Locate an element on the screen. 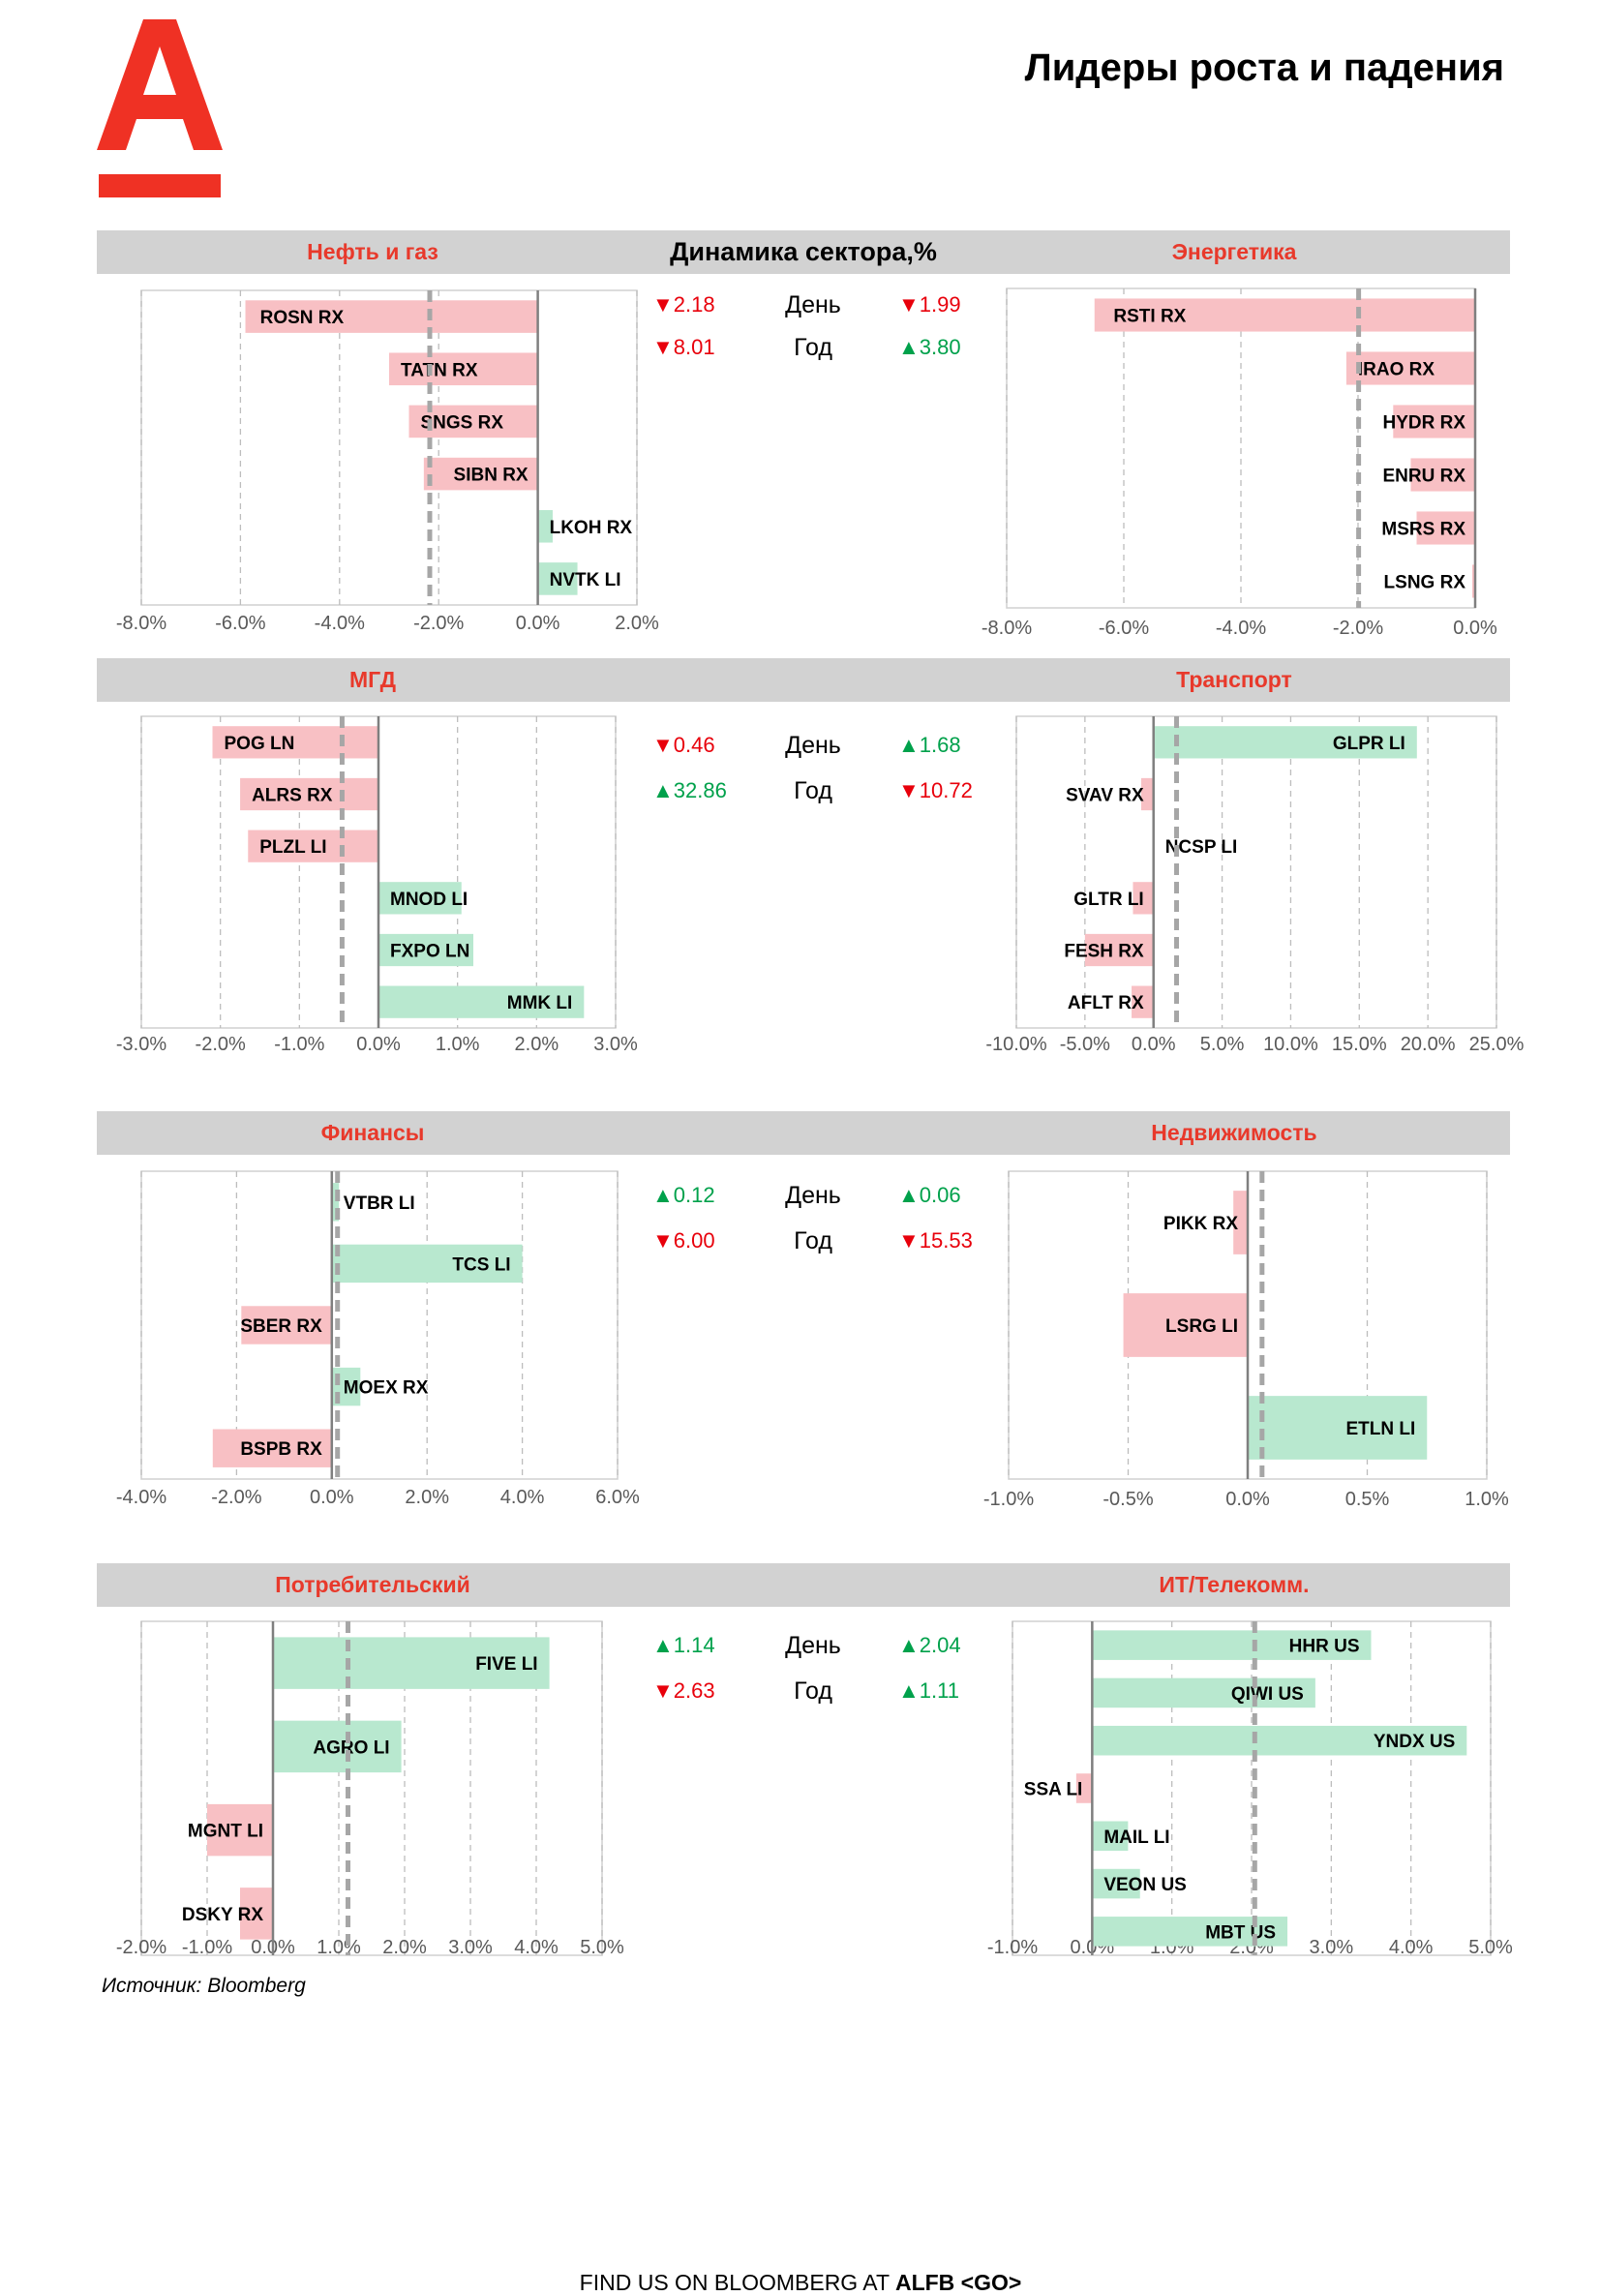 Image resolution: width=1601 pixels, height=2296 pixels. bar-label: LSNG RX is located at coordinates (1425, 583).